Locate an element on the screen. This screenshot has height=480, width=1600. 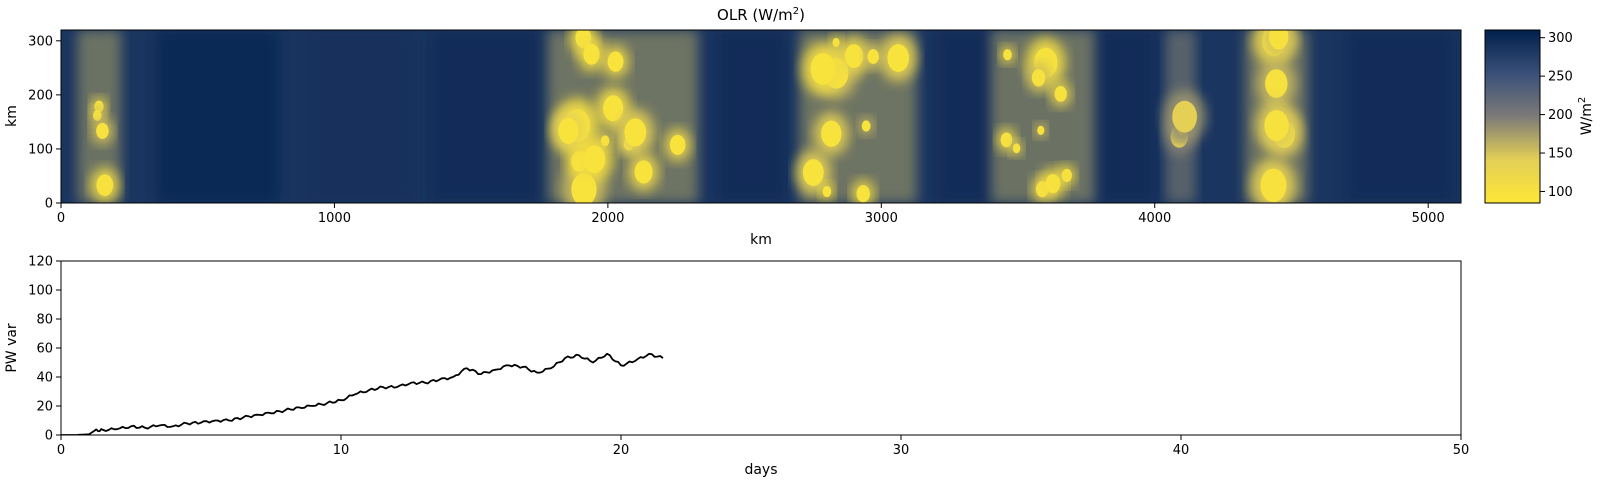
pw-var-line is located at coordinates (362, 393).